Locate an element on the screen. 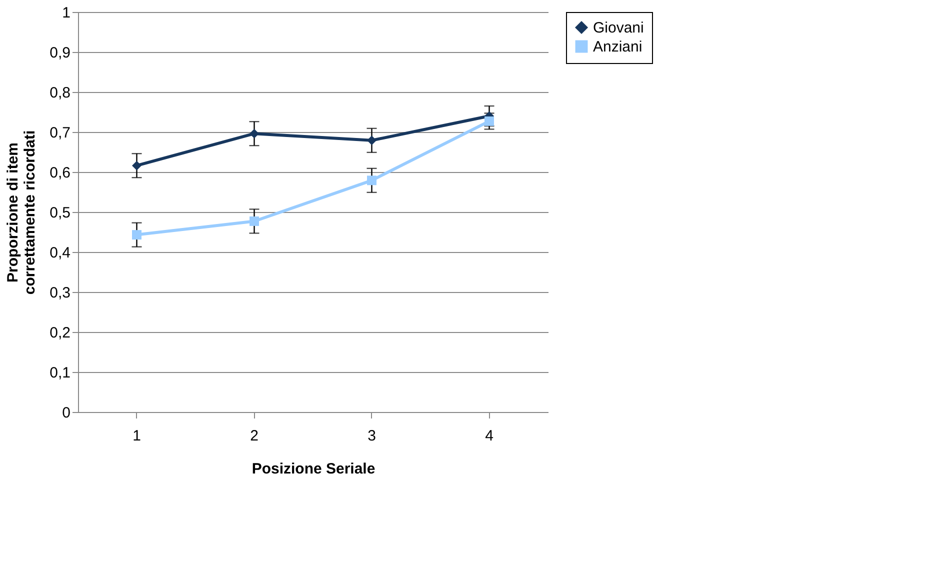 The image size is (939, 563). y-tick-label: 0,2 is located at coordinates (60, 333).